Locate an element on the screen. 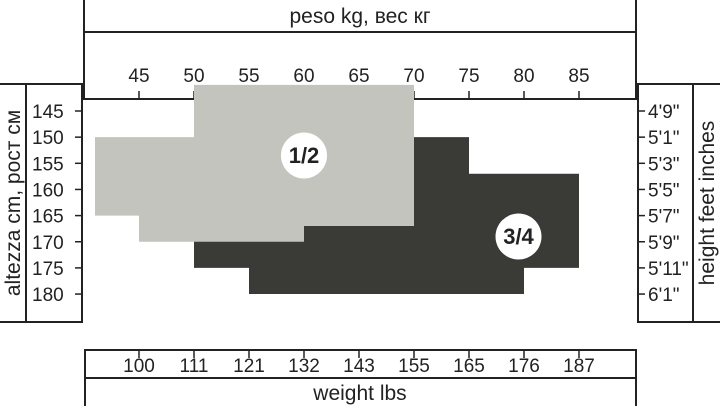  bottom-tick-label: 155 is located at coordinates (414, 366).